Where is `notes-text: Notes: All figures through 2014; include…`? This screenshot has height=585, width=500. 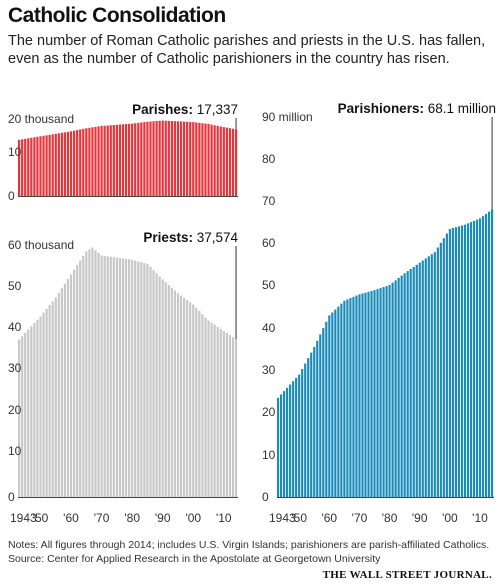
notes-text: Notes: All figures through 2014; include… is located at coordinates (249, 545).